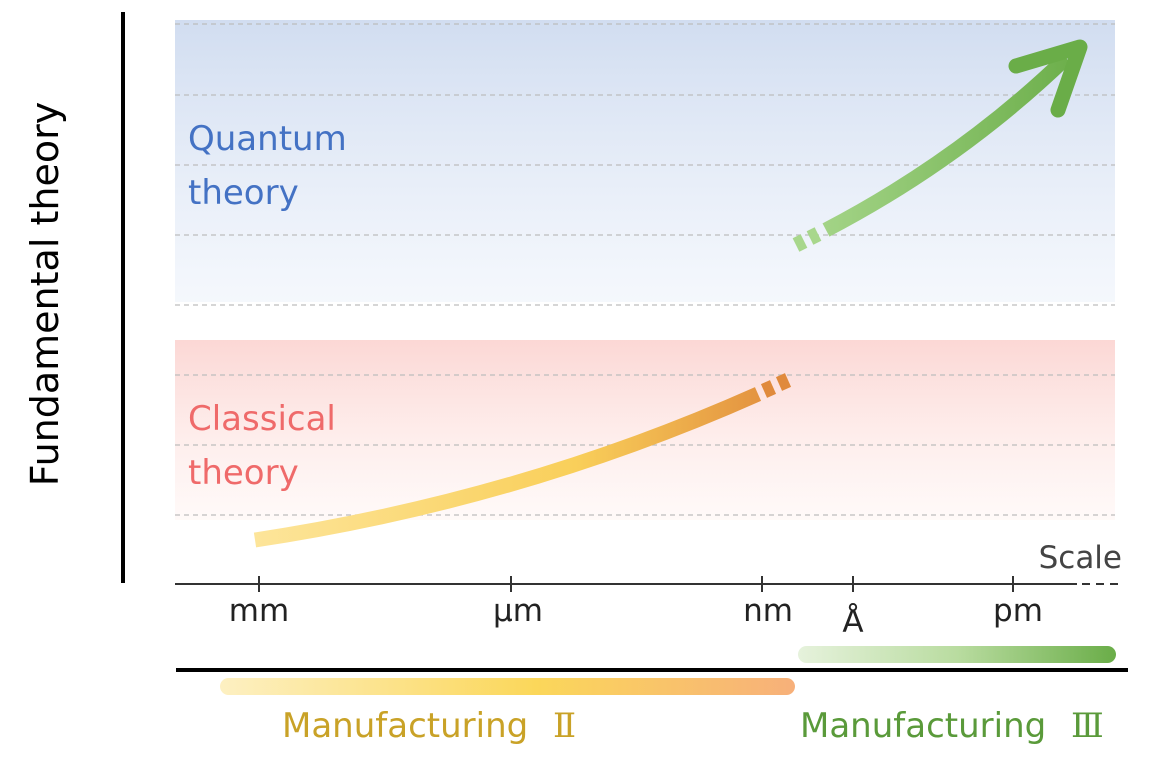  I want to click on manufacturing-3-numeral: Ⅲ, so click(1087, 726).